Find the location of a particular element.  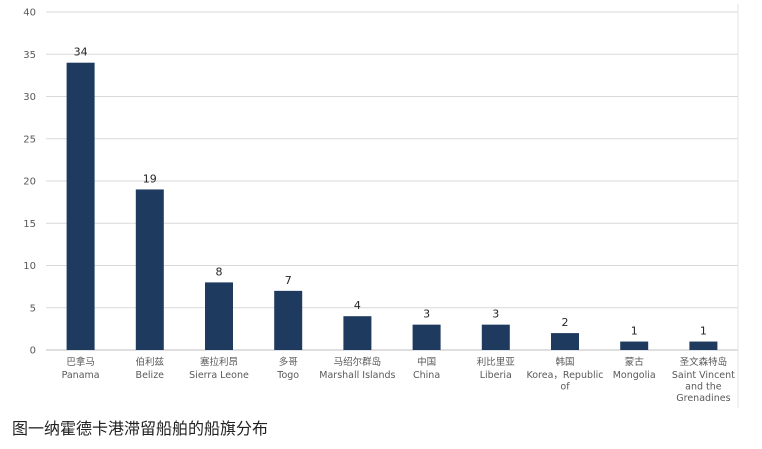

category-label-zh: 多哥 is located at coordinates (288, 362).